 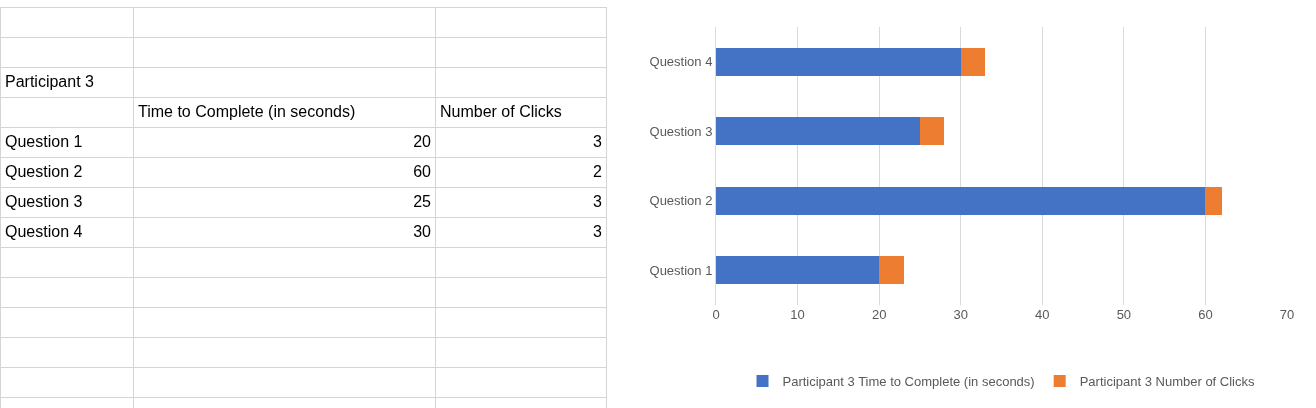 I want to click on y-tick-label: Question 2, so click(x=681, y=201).